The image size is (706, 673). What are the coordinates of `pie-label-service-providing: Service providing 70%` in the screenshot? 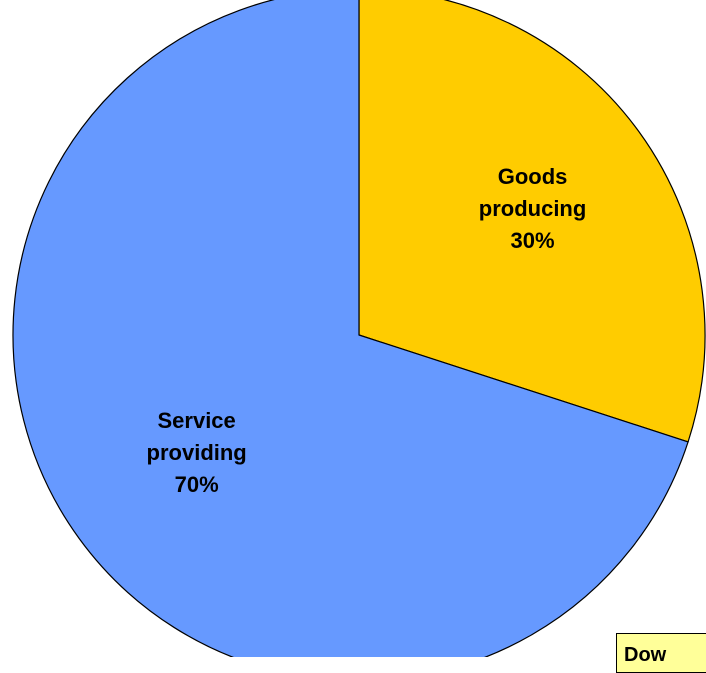 It's located at (197, 452).